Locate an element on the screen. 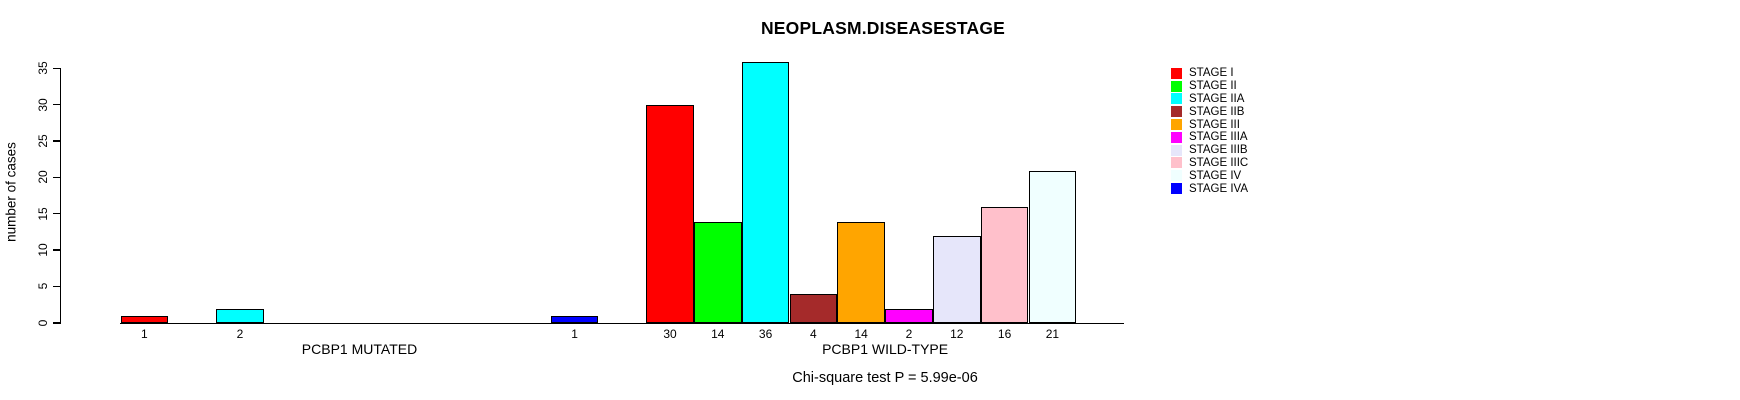 The width and height of the screenshot is (1740, 400). x-axis-line is located at coordinates (622, 323).